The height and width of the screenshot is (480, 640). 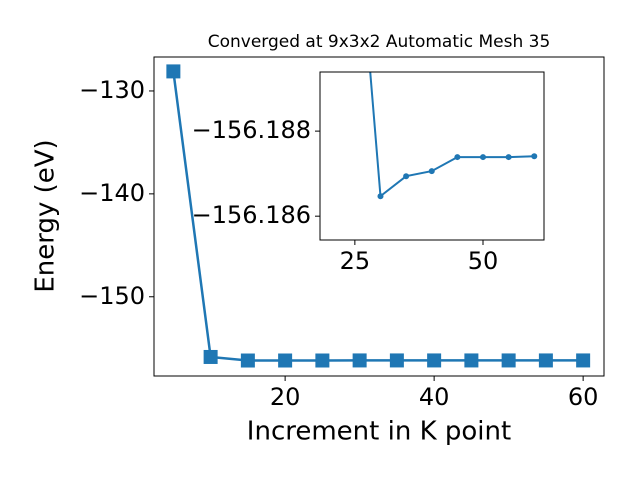 I want to click on plot-frame, so click(x=432, y=156).